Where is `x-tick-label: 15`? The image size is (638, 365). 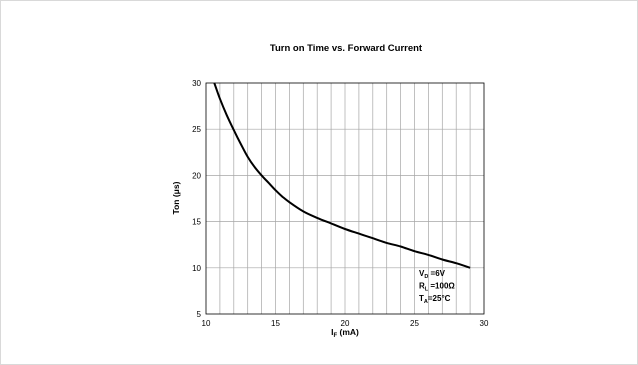
x-tick-label: 15 is located at coordinates (275, 323).